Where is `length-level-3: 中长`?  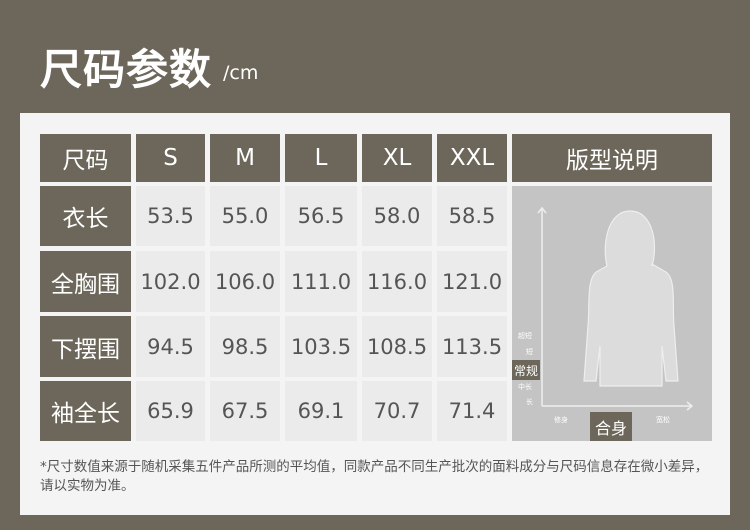
length-level-3: 中长 is located at coordinates (525, 387).